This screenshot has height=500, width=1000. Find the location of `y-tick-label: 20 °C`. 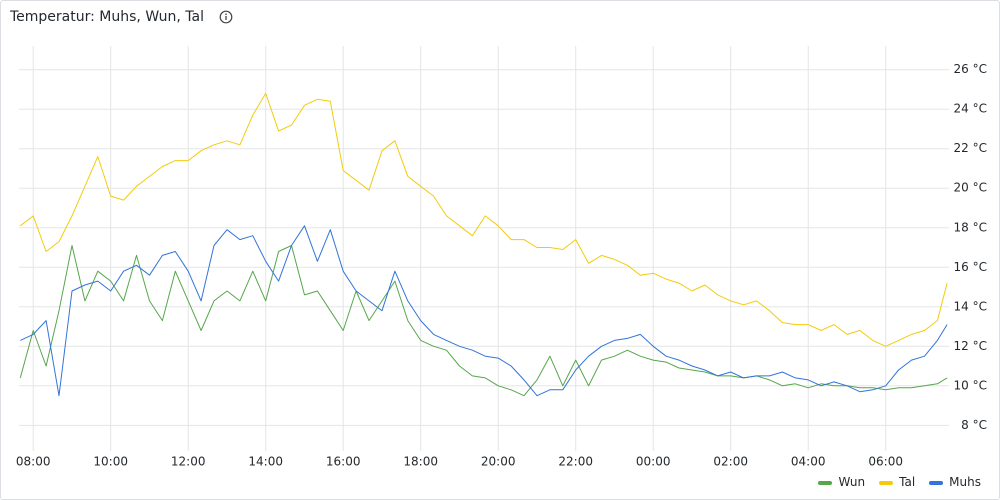

y-tick-label: 20 °C is located at coordinates (970, 188).